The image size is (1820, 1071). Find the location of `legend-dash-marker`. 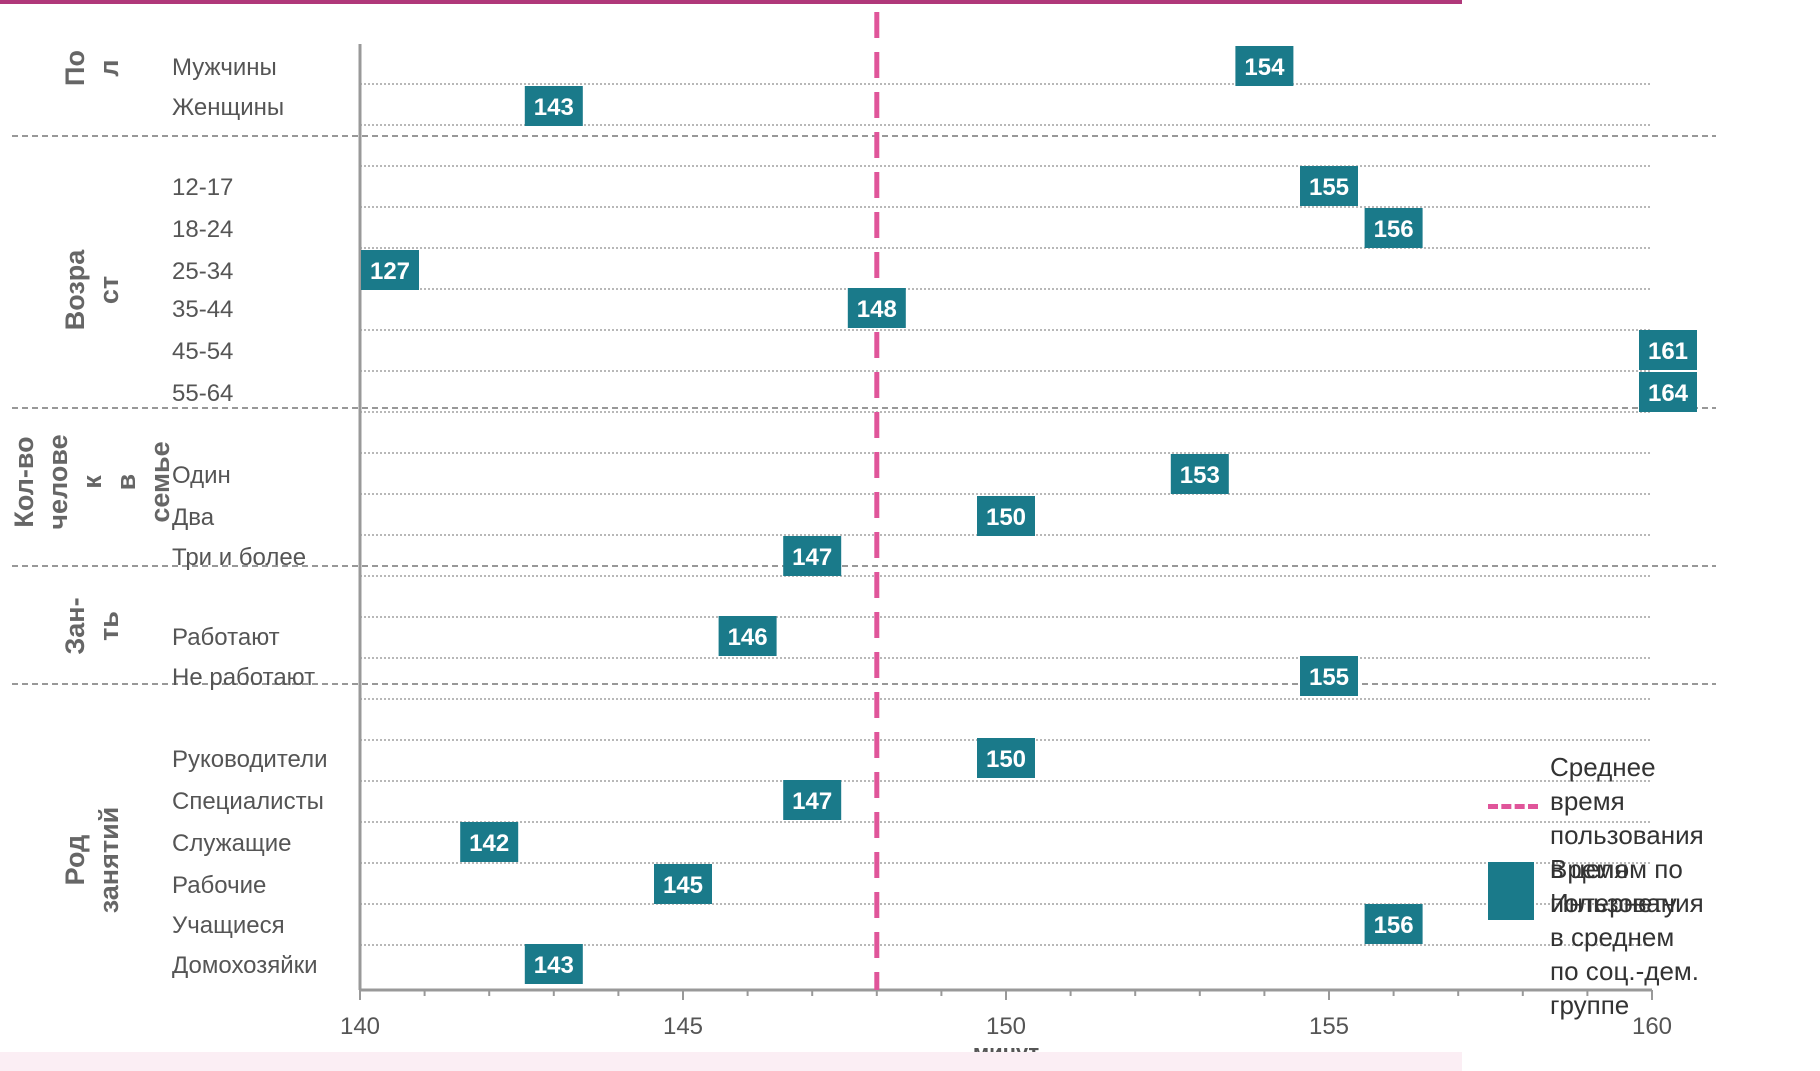

legend-dash-marker is located at coordinates (1513, 806).